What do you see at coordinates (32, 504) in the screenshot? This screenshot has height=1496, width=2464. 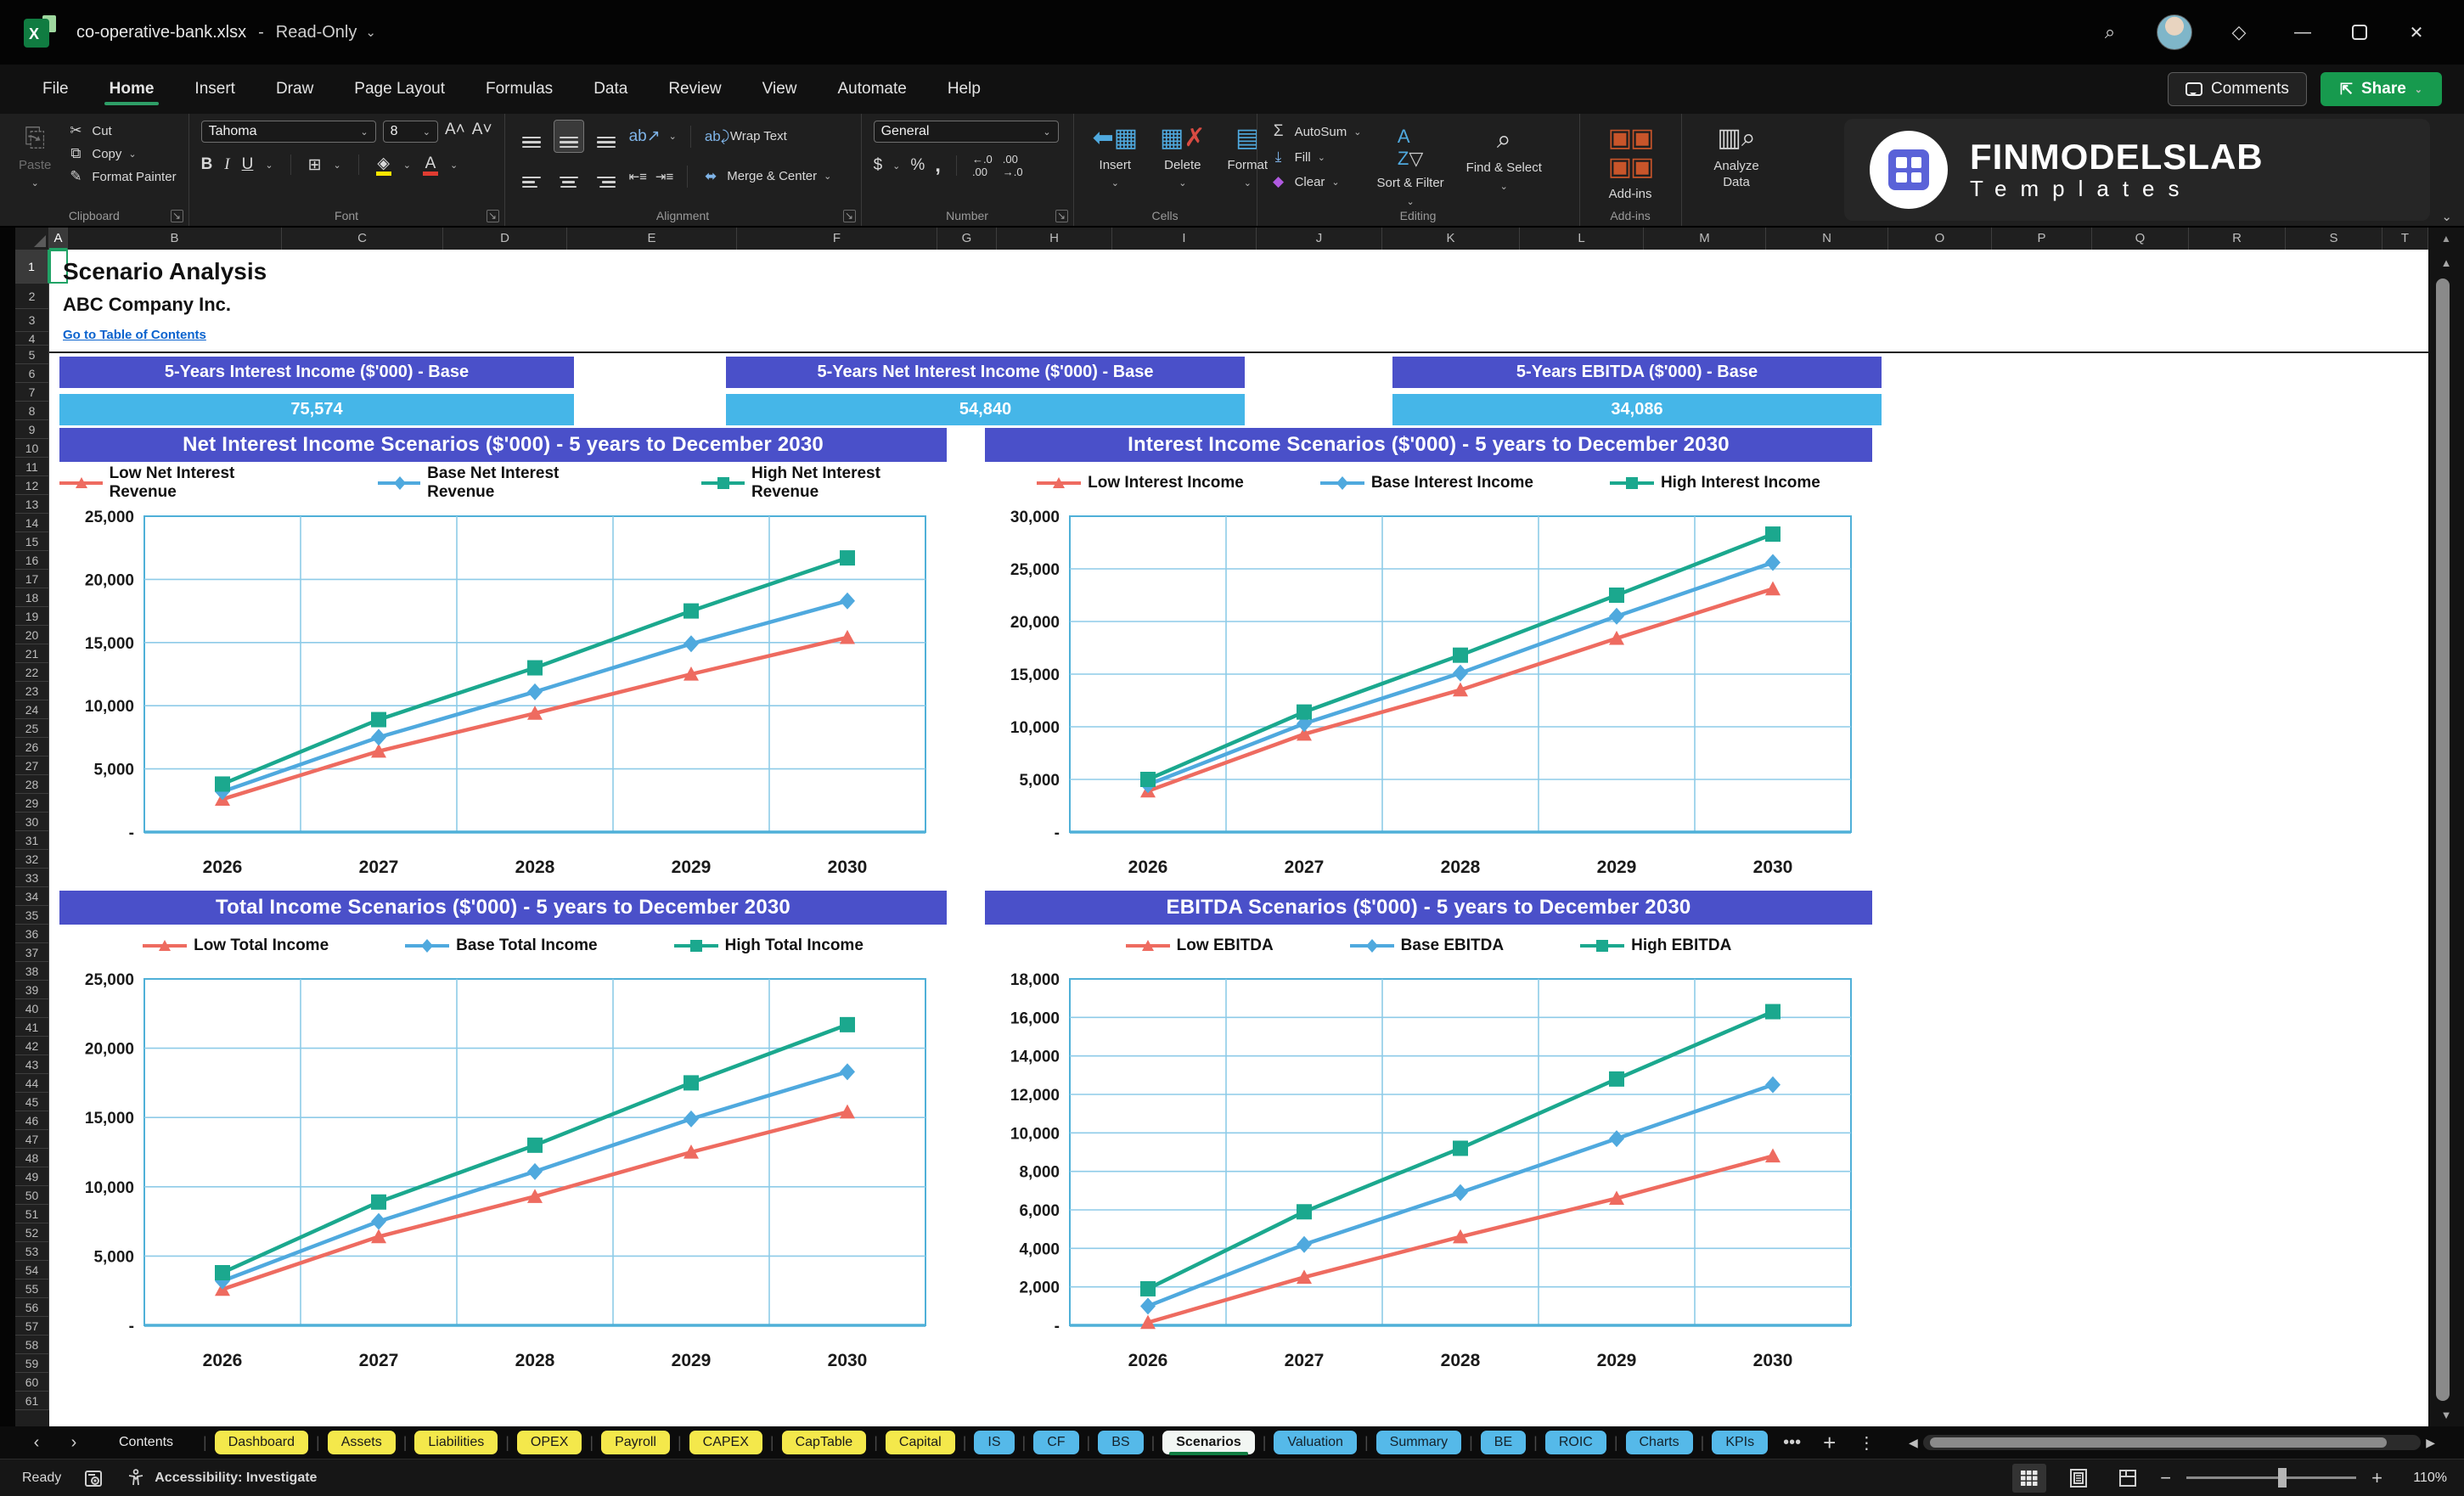 I see `row-header-13: 13` at bounding box center [32, 504].